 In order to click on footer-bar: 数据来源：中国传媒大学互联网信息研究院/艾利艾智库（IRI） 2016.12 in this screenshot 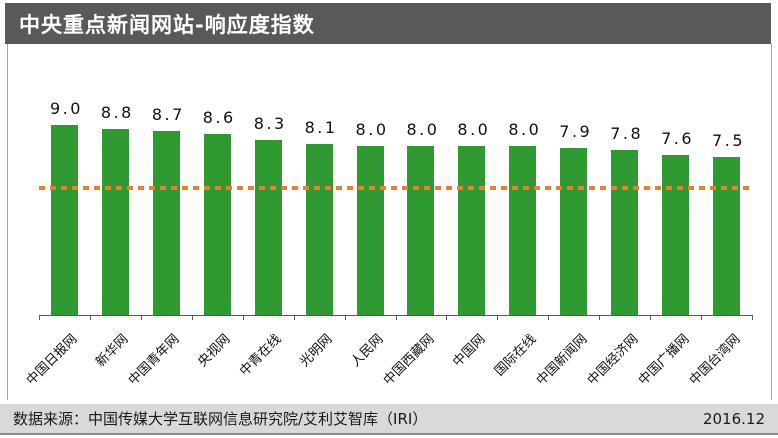, I will do `click(389, 419)`.